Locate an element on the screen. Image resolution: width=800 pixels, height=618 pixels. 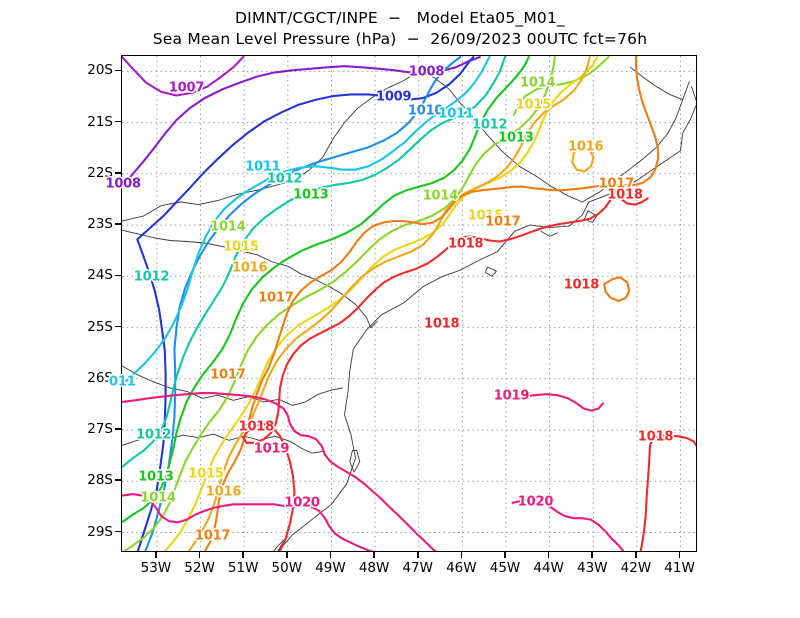
xtick-label: 51W is located at coordinates (243, 568).